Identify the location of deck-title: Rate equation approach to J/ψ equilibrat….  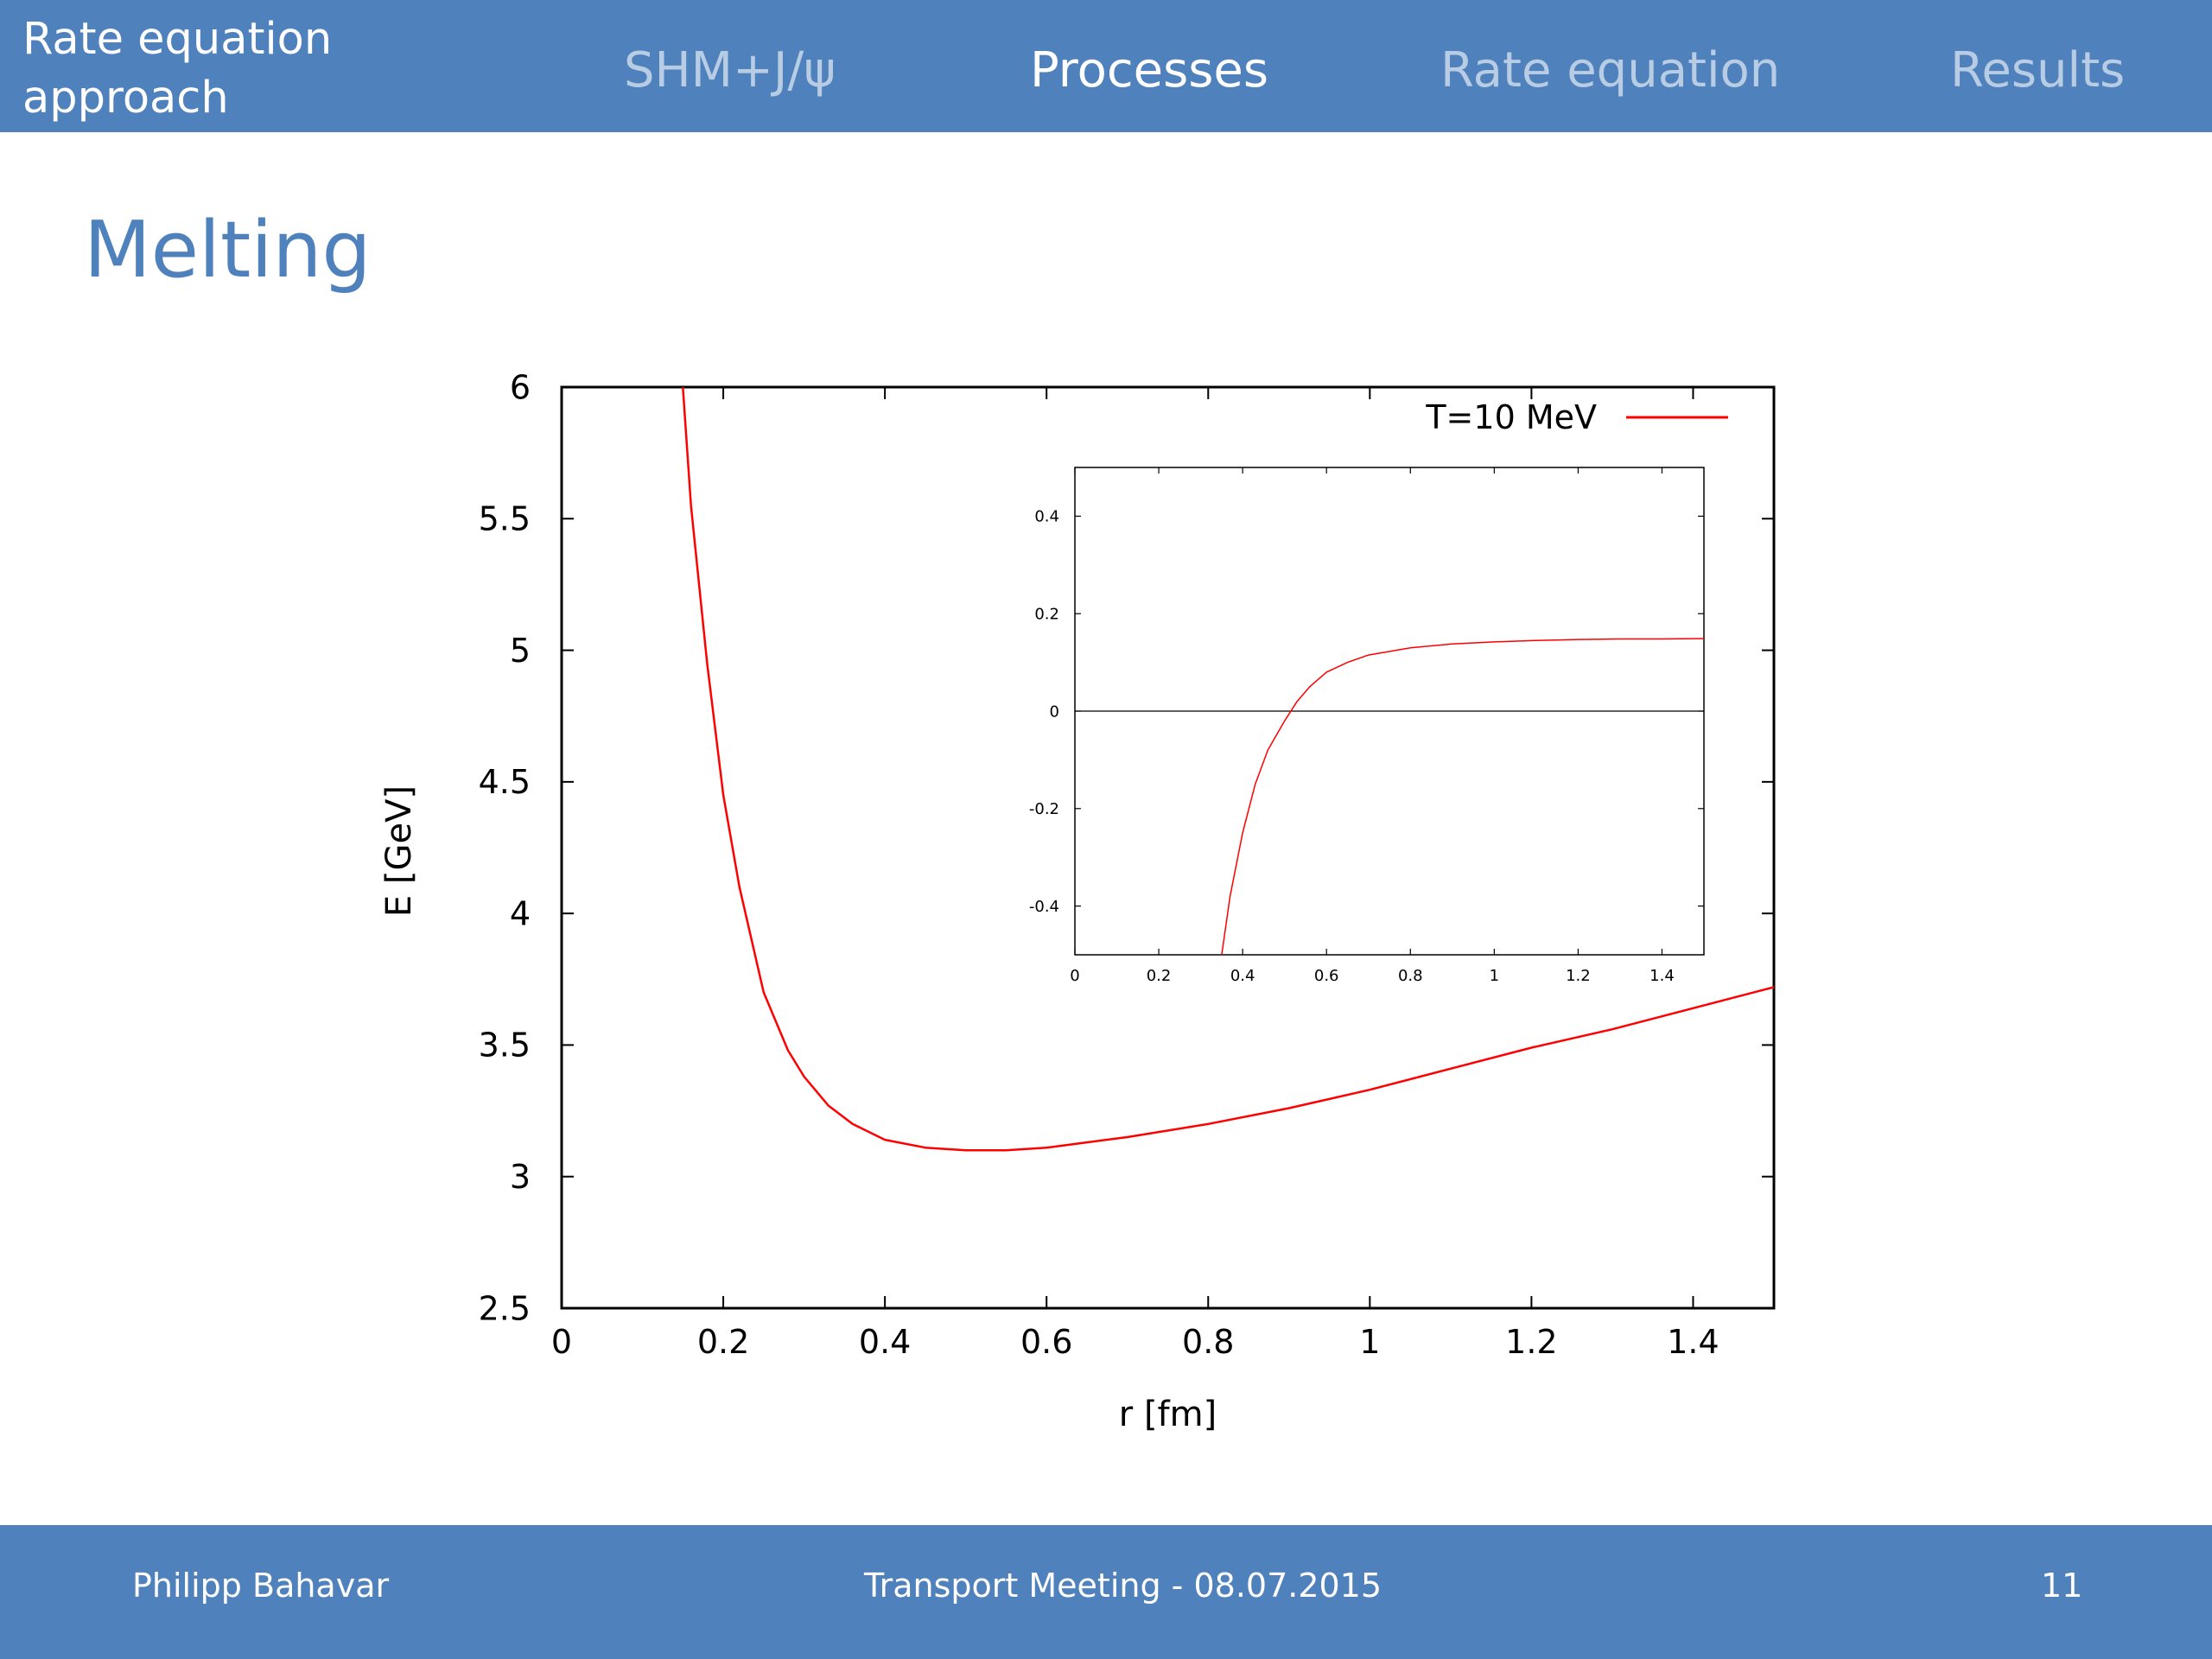
(281, 98).